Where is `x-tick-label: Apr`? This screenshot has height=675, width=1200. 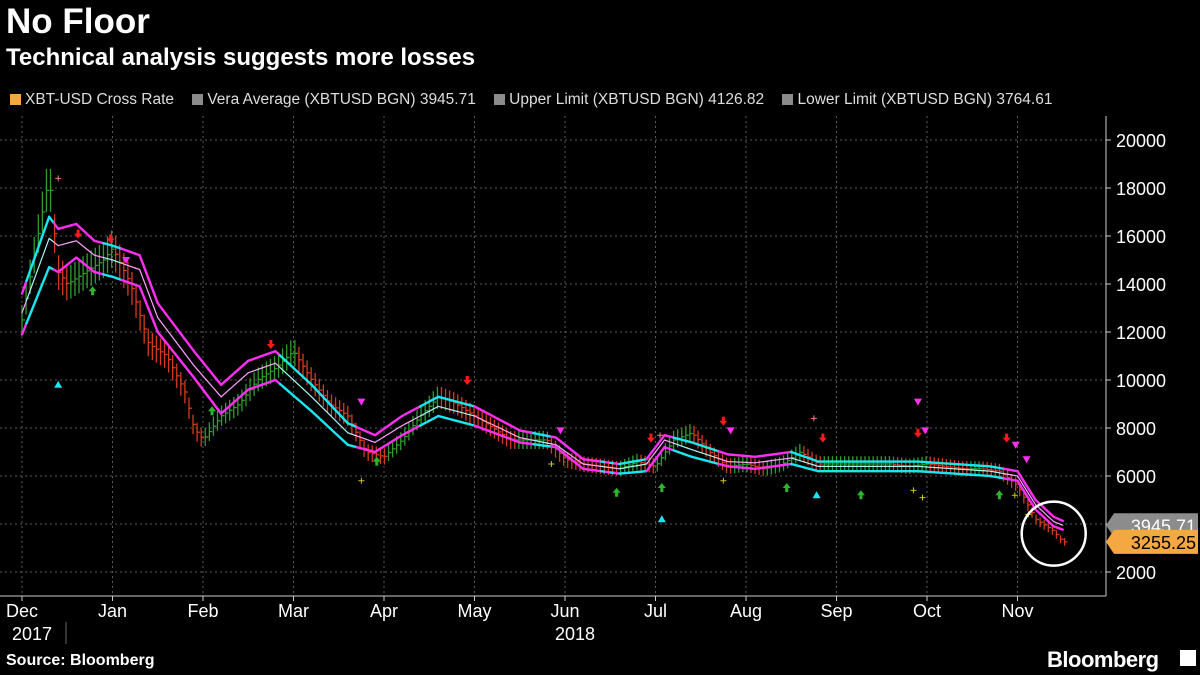 x-tick-label: Apr is located at coordinates (384, 611).